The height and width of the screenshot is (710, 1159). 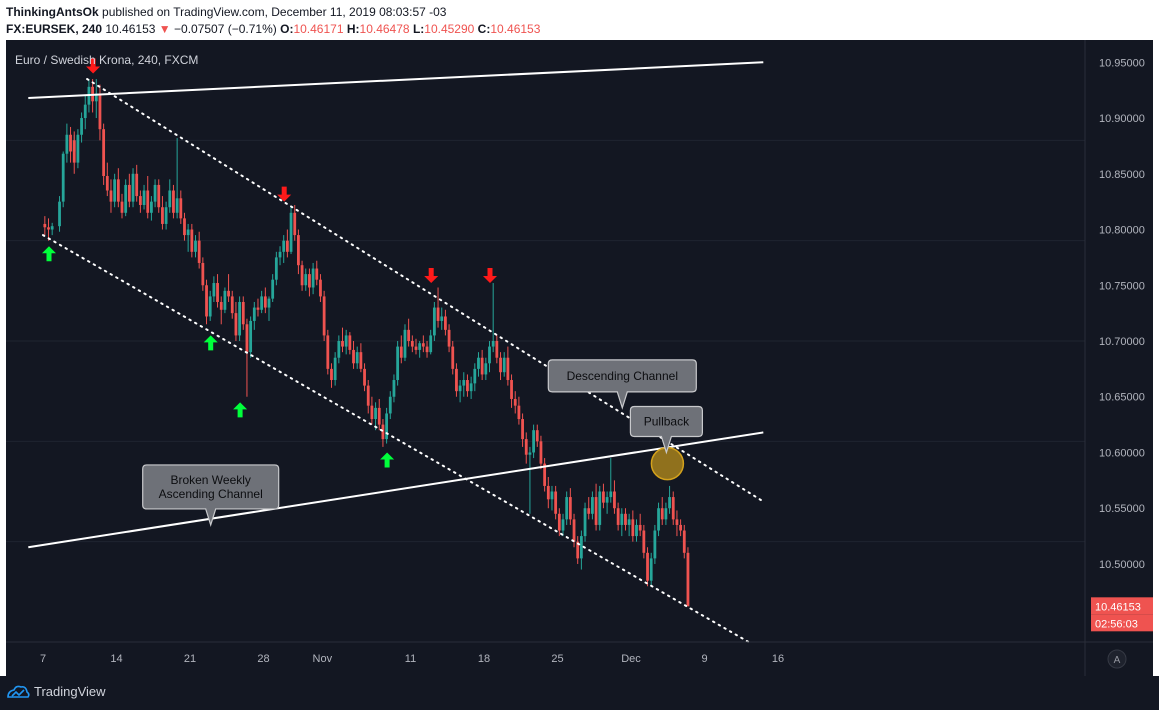 I want to click on change-down-icon: ▼, so click(x=164, y=29).